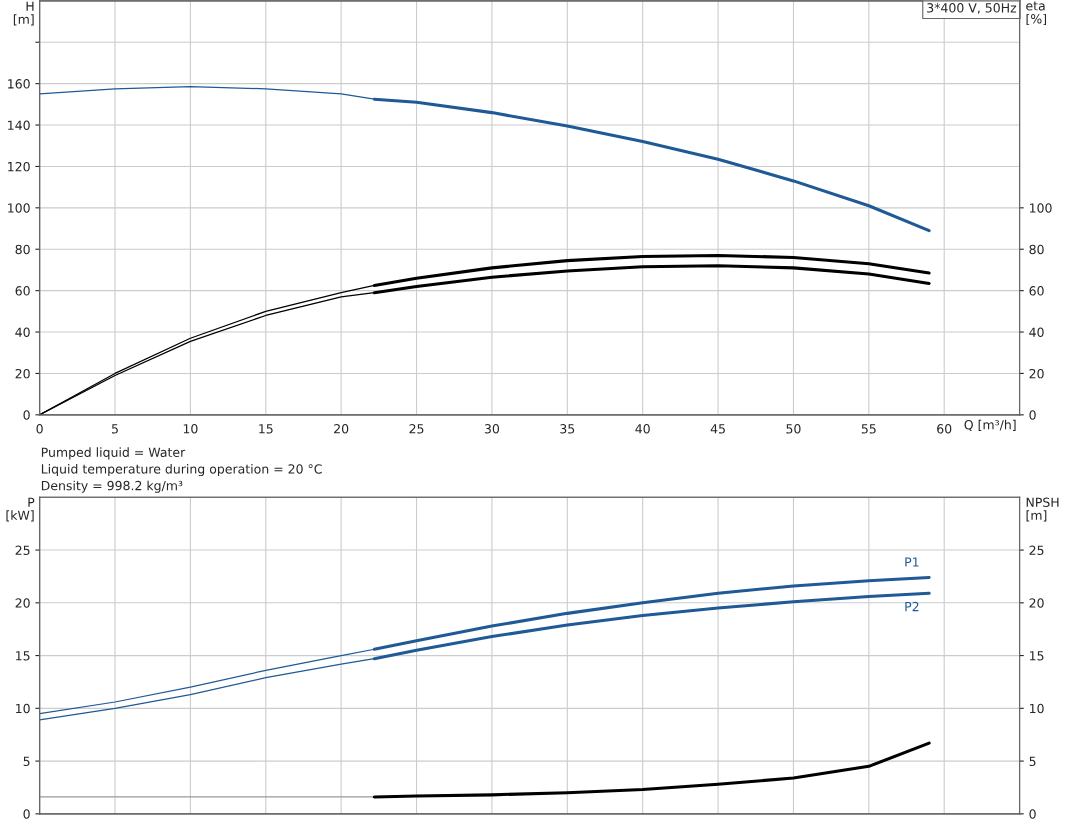  Describe the element at coordinates (19, 208) in the screenshot. I see `y-tick-label: 100` at that location.